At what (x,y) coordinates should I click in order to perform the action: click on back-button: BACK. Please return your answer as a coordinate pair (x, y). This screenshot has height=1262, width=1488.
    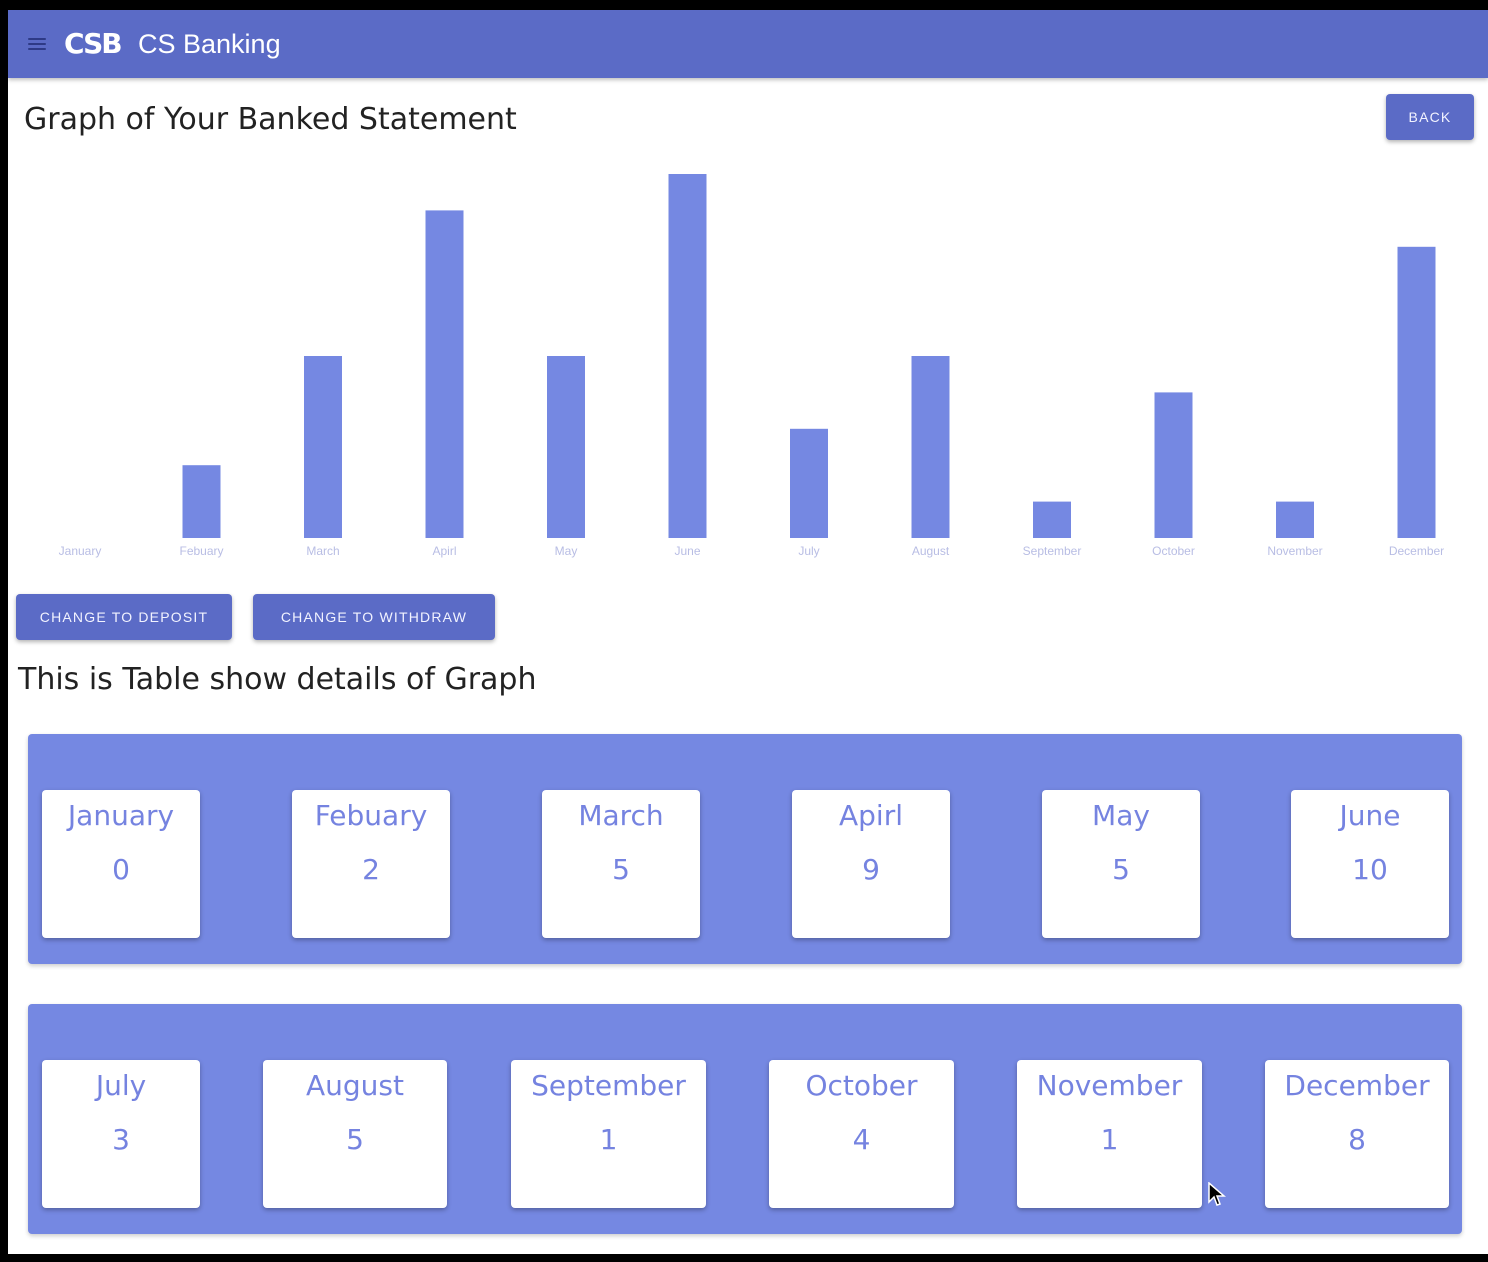
    Looking at the image, I should click on (1430, 117).